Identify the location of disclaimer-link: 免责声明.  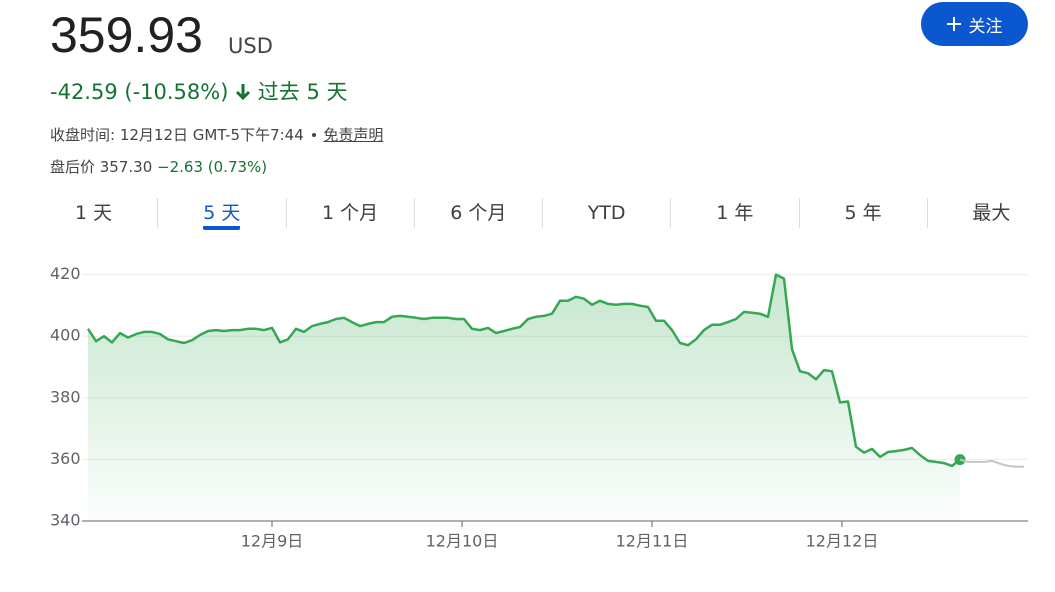
(353, 135).